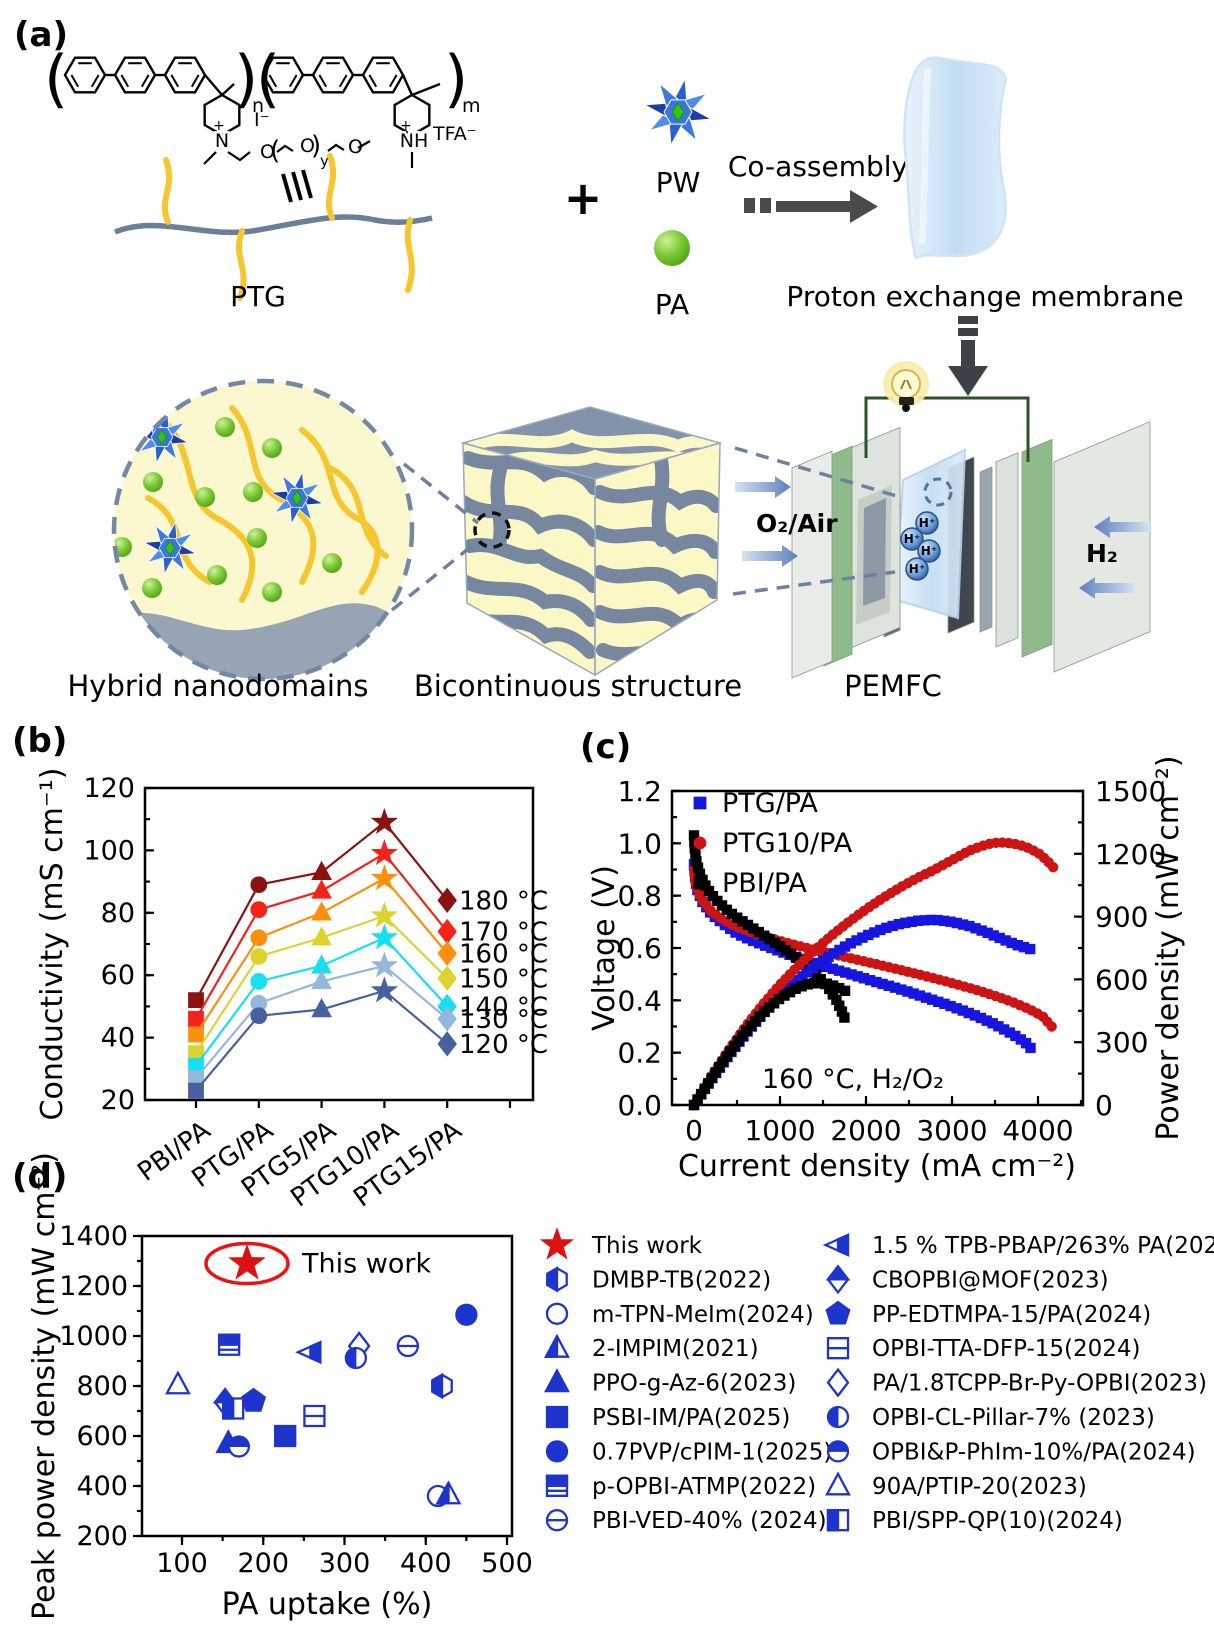 This screenshot has width=1214, height=1633. I want to click on legend-label: p-OPBI-ATMP(2022), so click(704, 1487).